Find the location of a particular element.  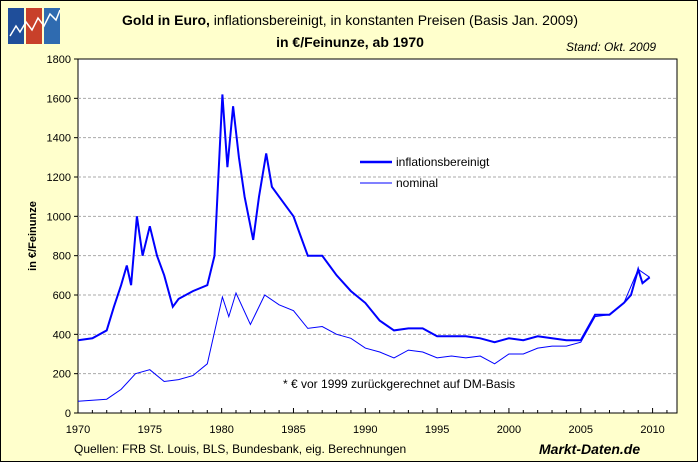

y-tick-label: 1400 is located at coordinates (59, 139).